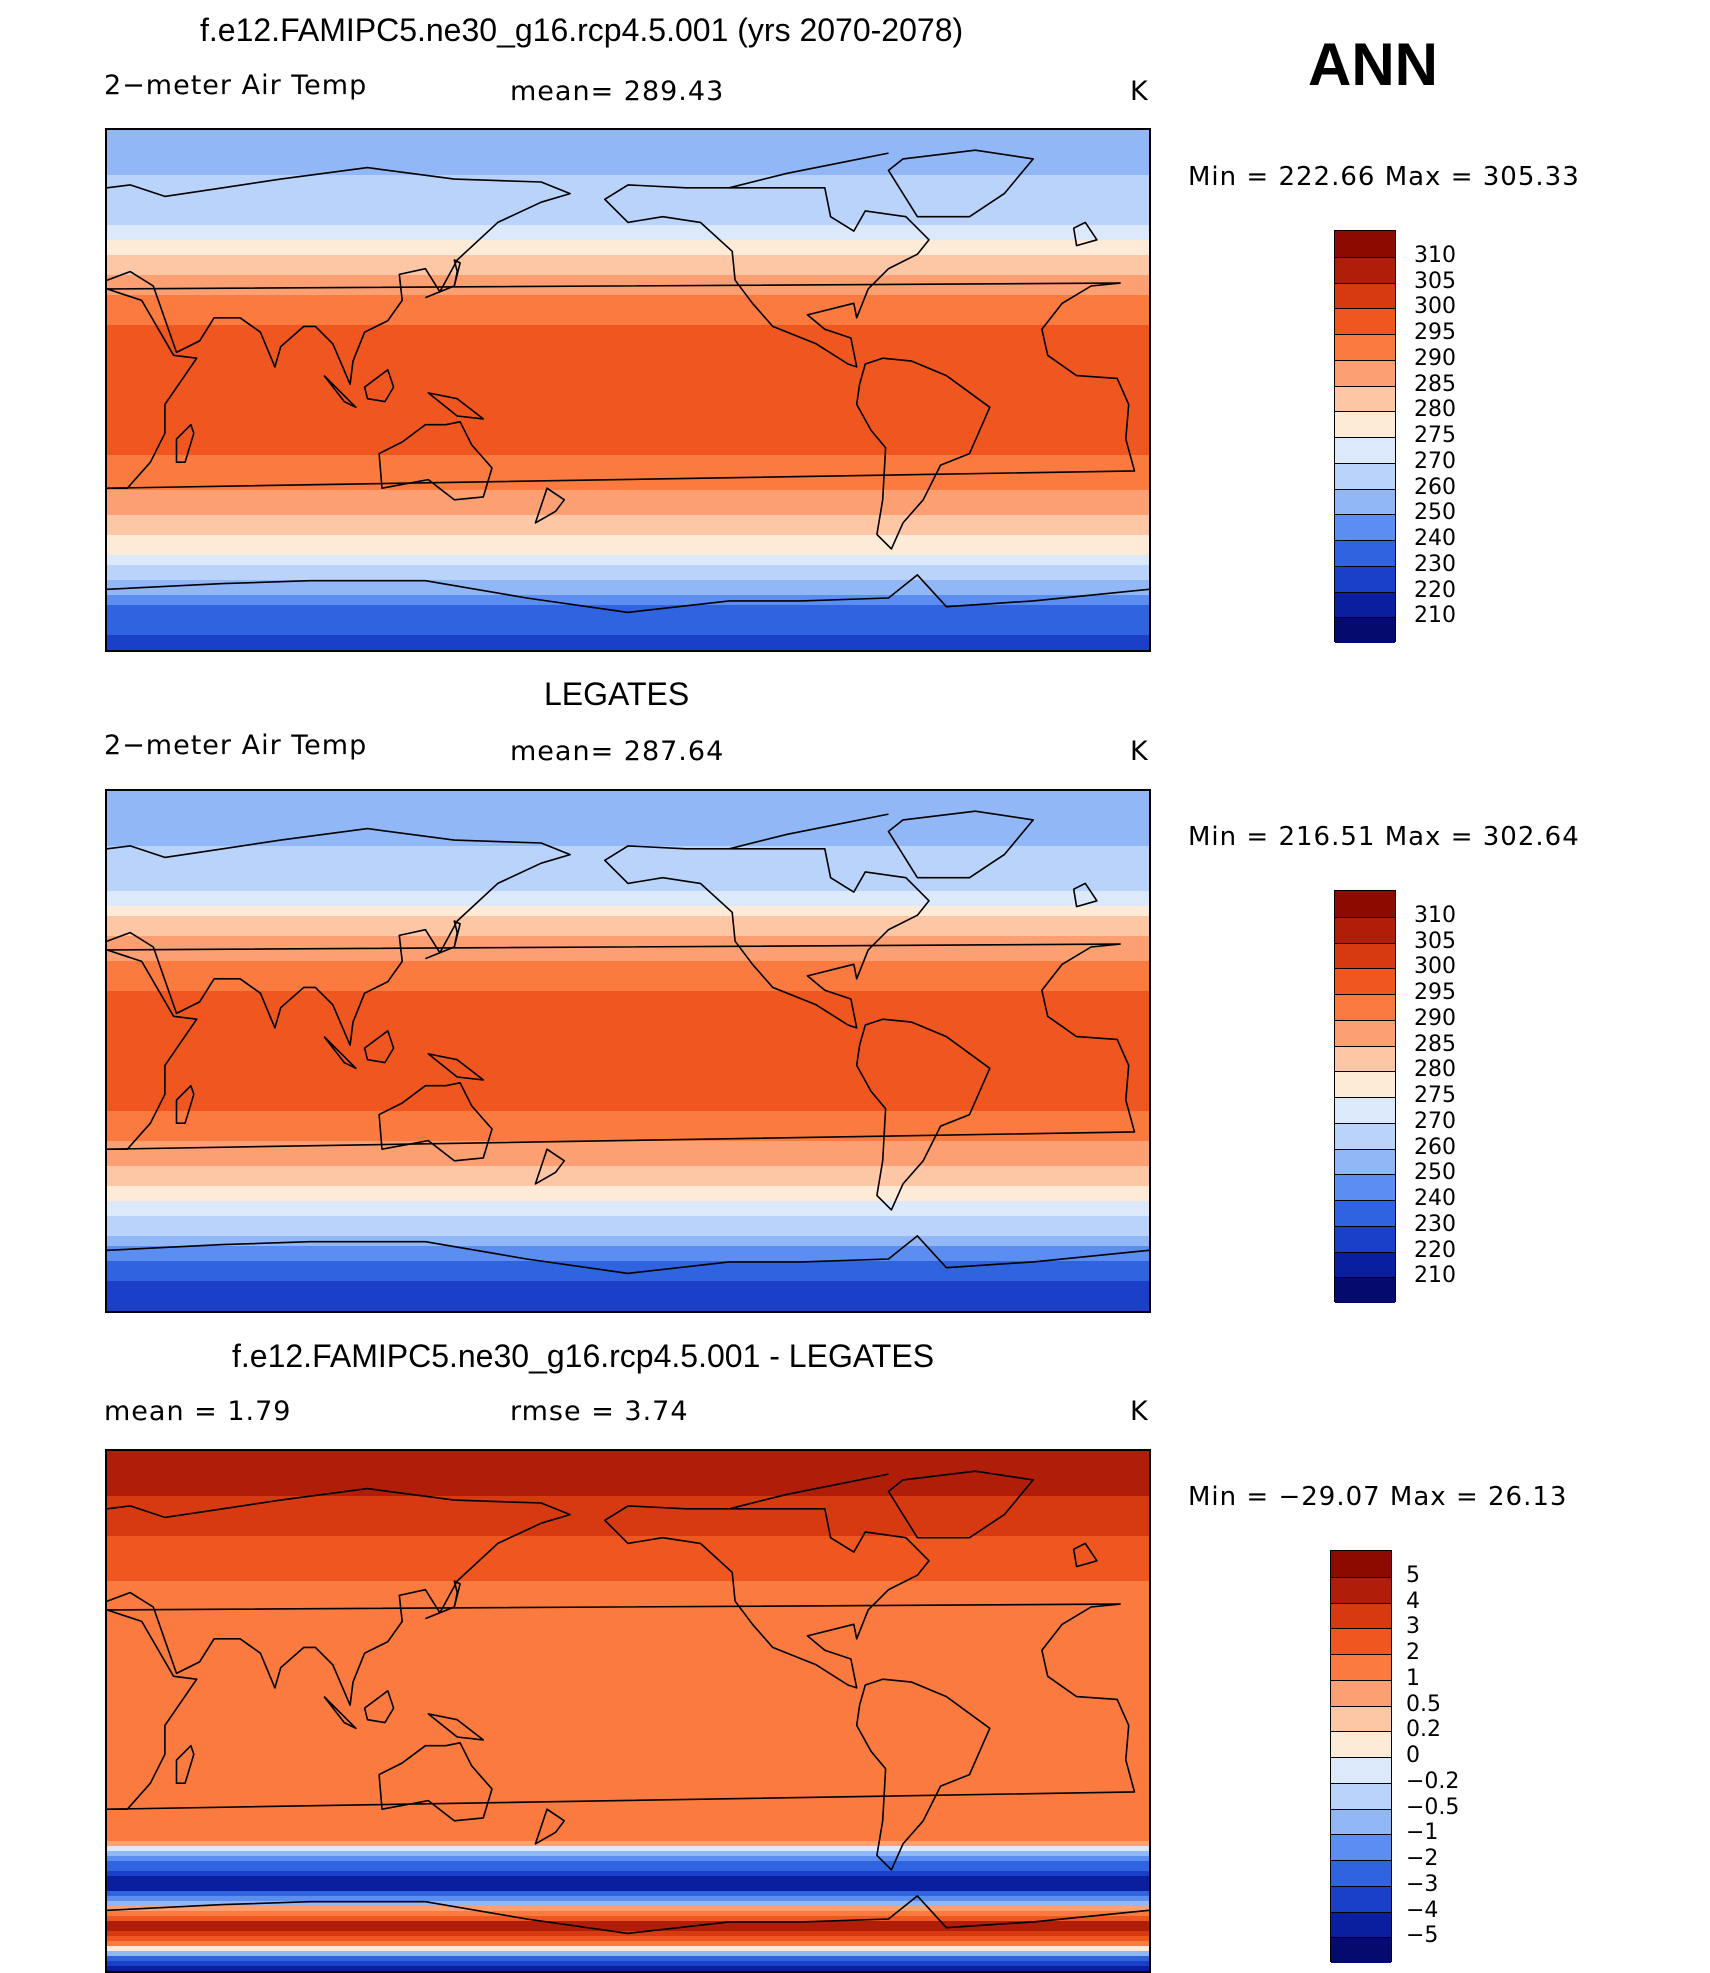  Describe the element at coordinates (599, 1411) in the screenshot. I see `panel3-rmse-label: rmse = 3.74` at that location.